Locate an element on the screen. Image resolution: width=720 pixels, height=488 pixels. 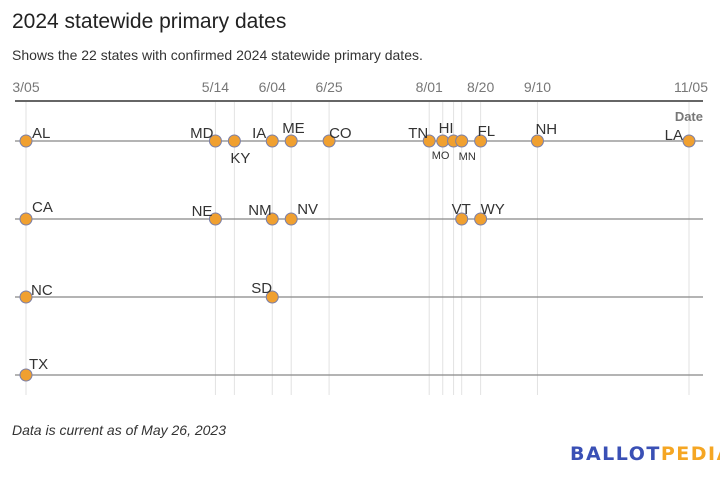
x-tick-label: 3/05 is located at coordinates (25, 87).